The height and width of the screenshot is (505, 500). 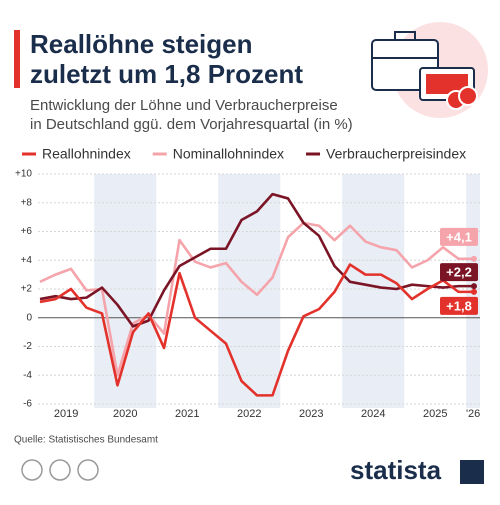 I want to click on legend-label: Verbraucherpreisindex, so click(x=396, y=154).